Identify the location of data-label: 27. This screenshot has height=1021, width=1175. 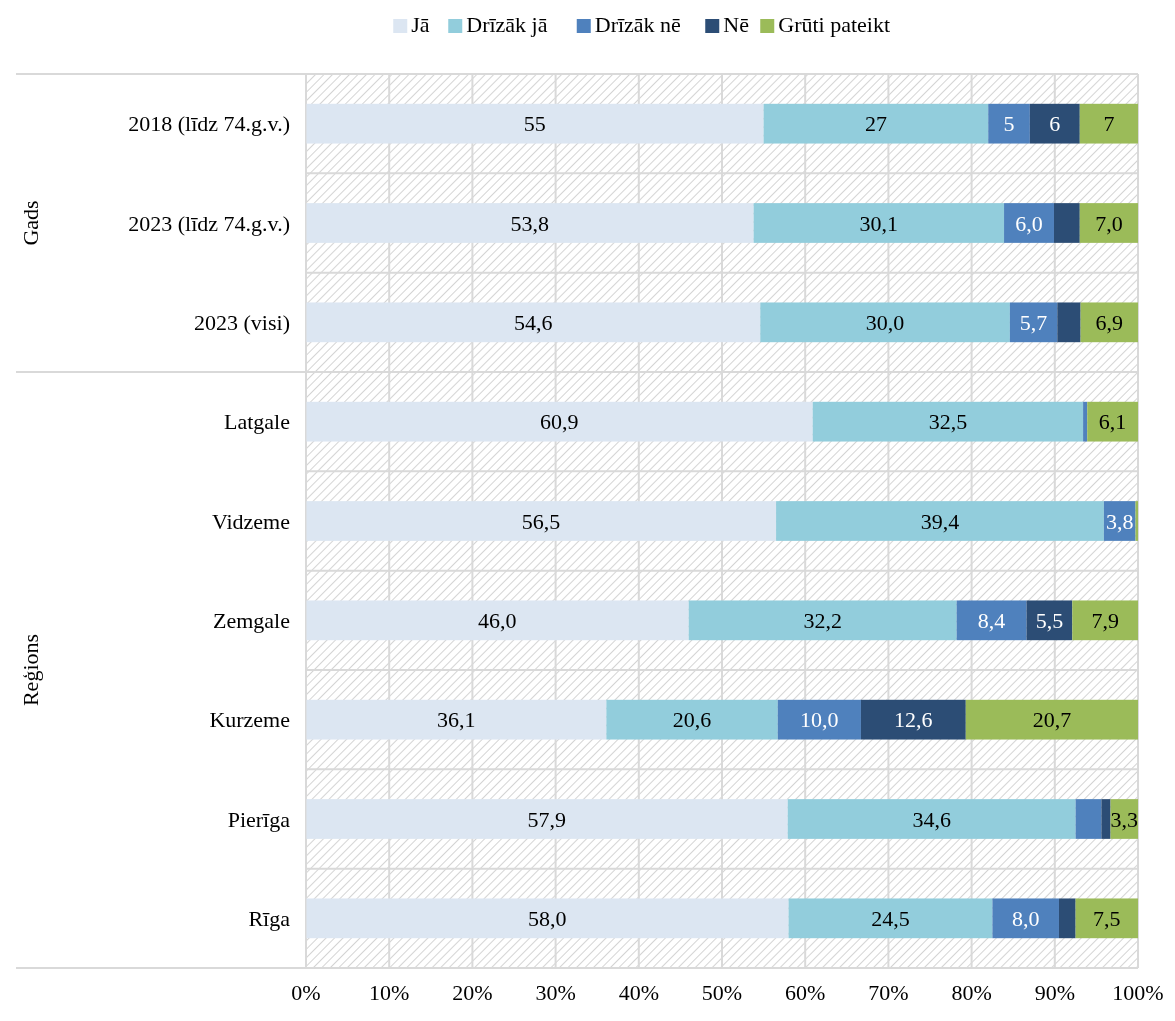
(875, 124).